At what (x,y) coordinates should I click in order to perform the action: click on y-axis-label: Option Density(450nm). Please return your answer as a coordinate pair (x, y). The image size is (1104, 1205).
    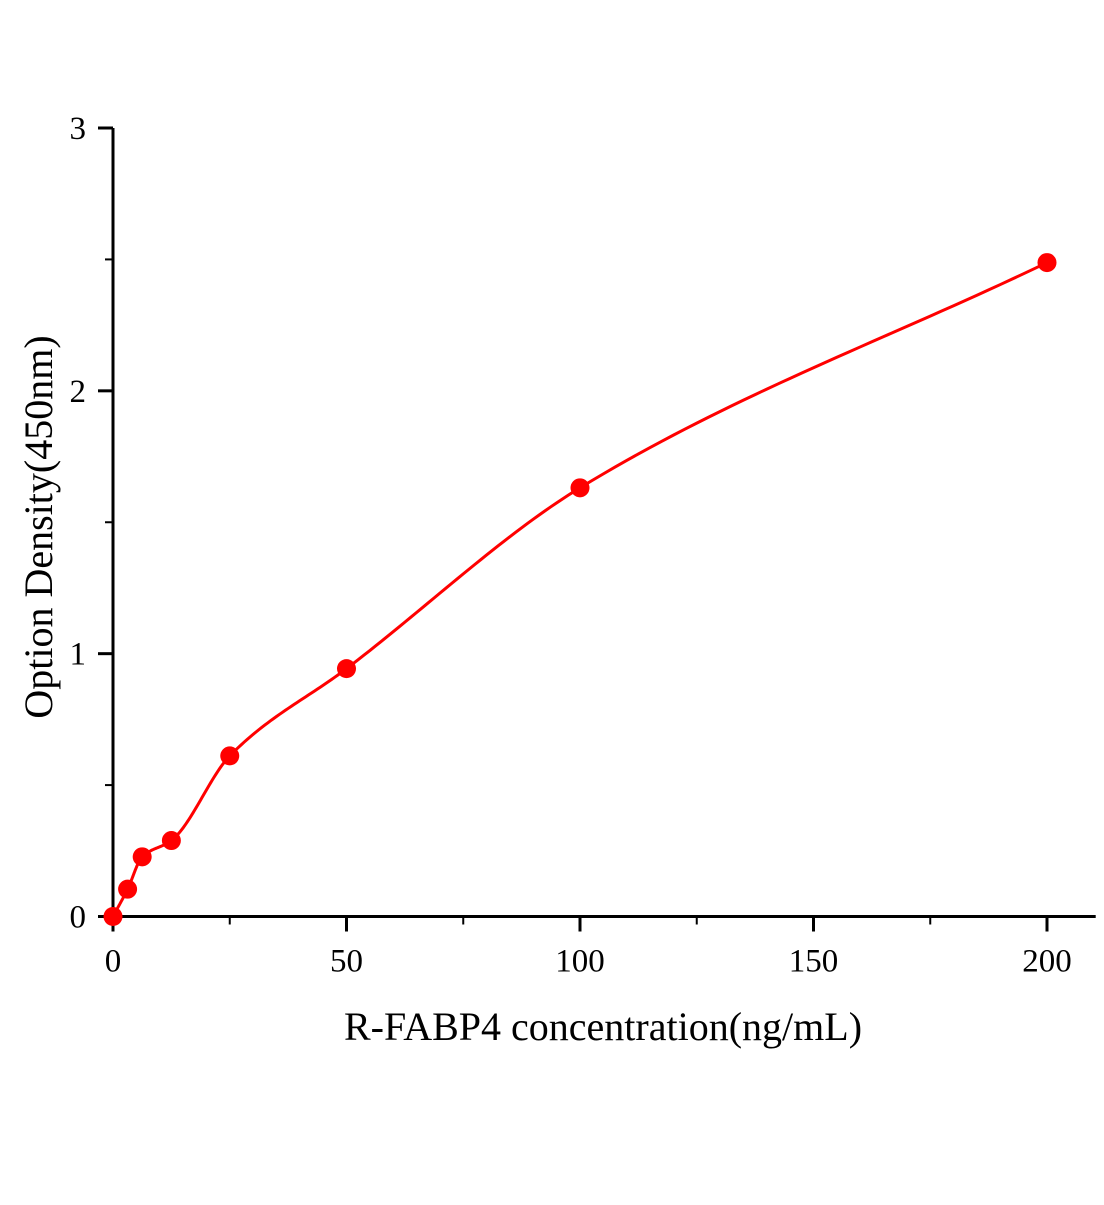
    Looking at the image, I should click on (38, 526).